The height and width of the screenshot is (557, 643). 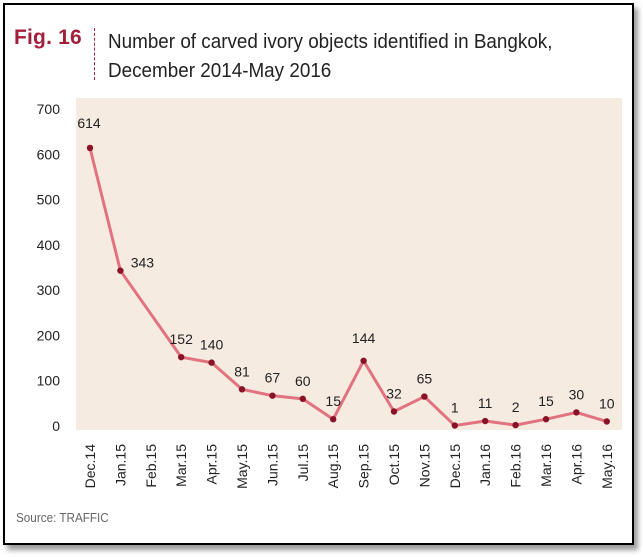 I want to click on figure-label: Fig. 16, so click(x=48, y=37).